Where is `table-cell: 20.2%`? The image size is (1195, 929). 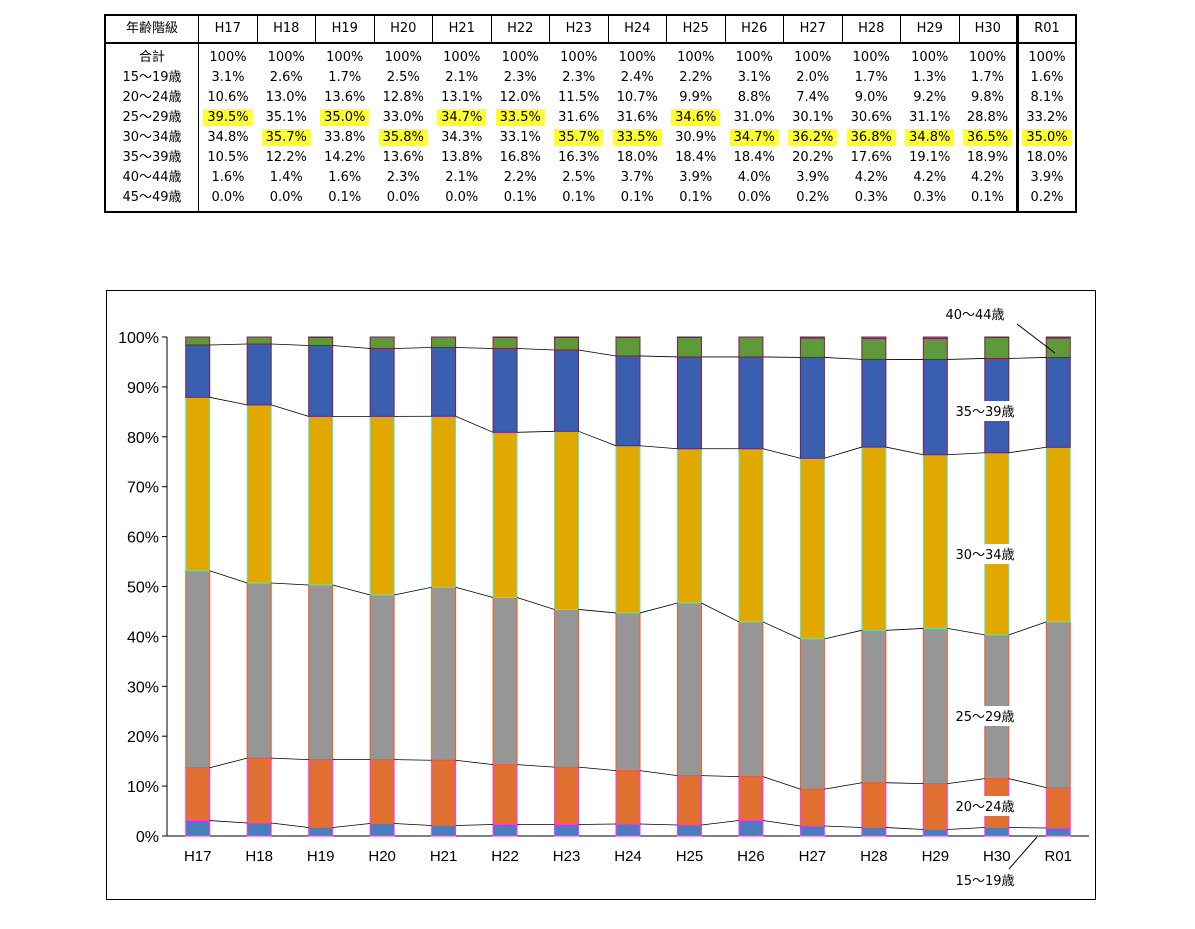 table-cell: 20.2% is located at coordinates (813, 157).